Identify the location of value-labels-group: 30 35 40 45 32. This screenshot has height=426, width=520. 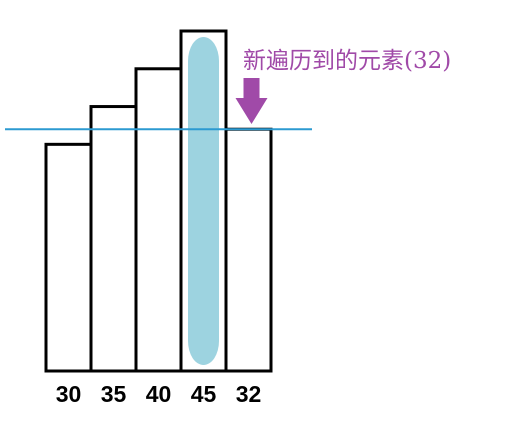
(159, 394).